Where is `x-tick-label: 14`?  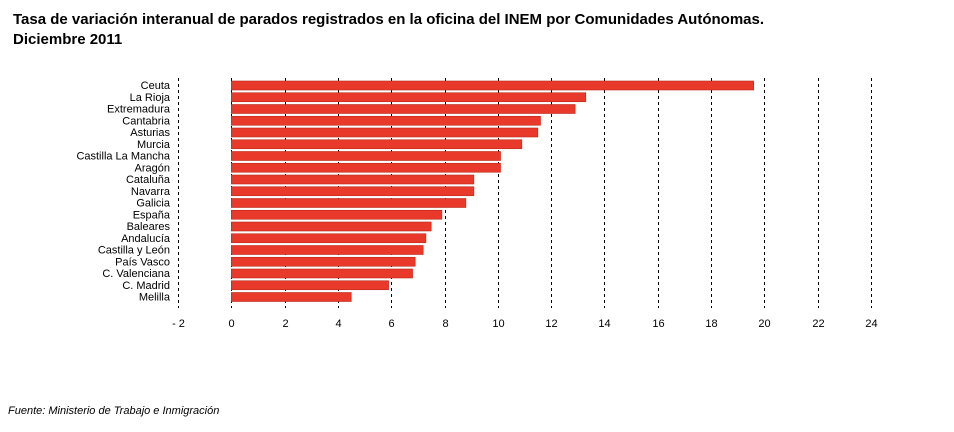
x-tick-label: 14 is located at coordinates (604, 324).